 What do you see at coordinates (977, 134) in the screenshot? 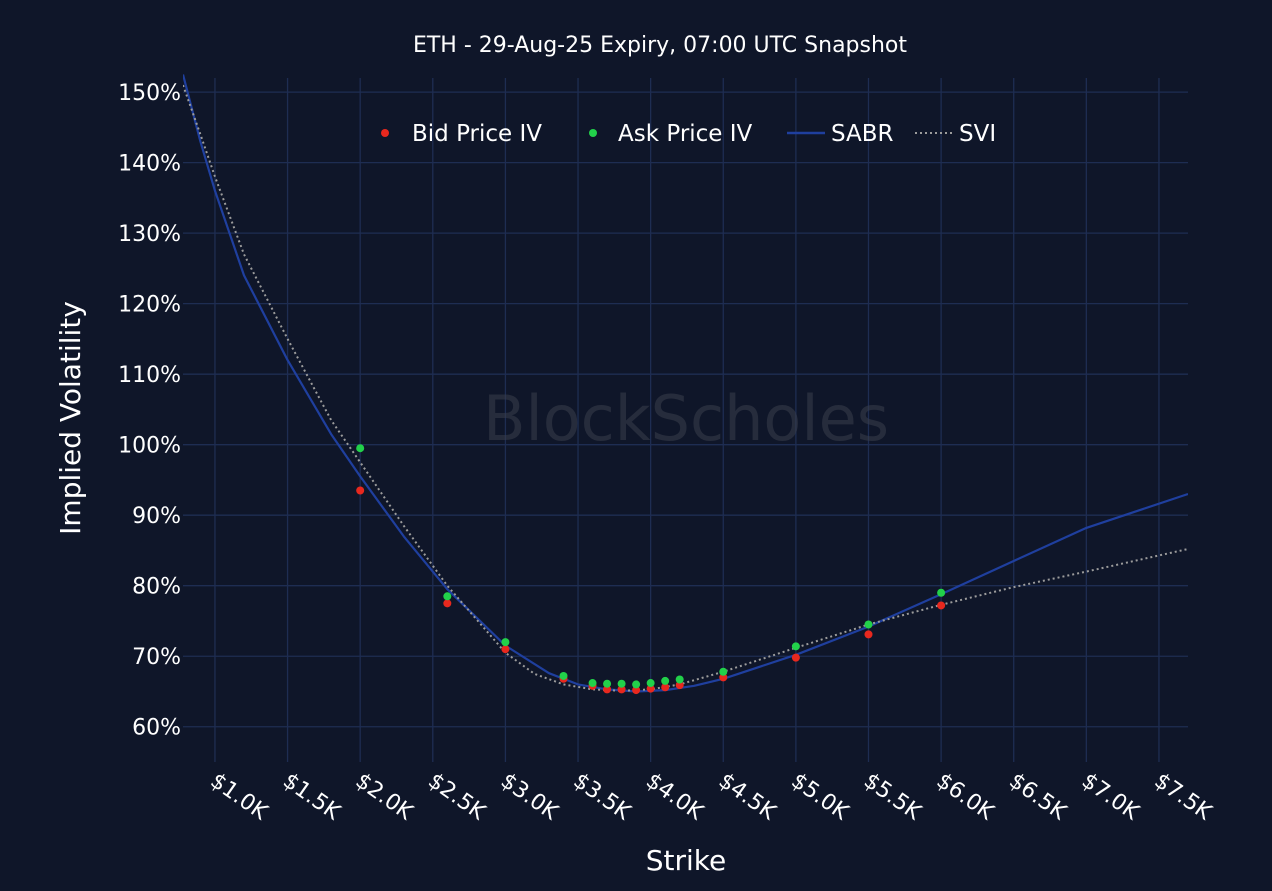
I see `legend-label-svi: SVI` at bounding box center [977, 134].